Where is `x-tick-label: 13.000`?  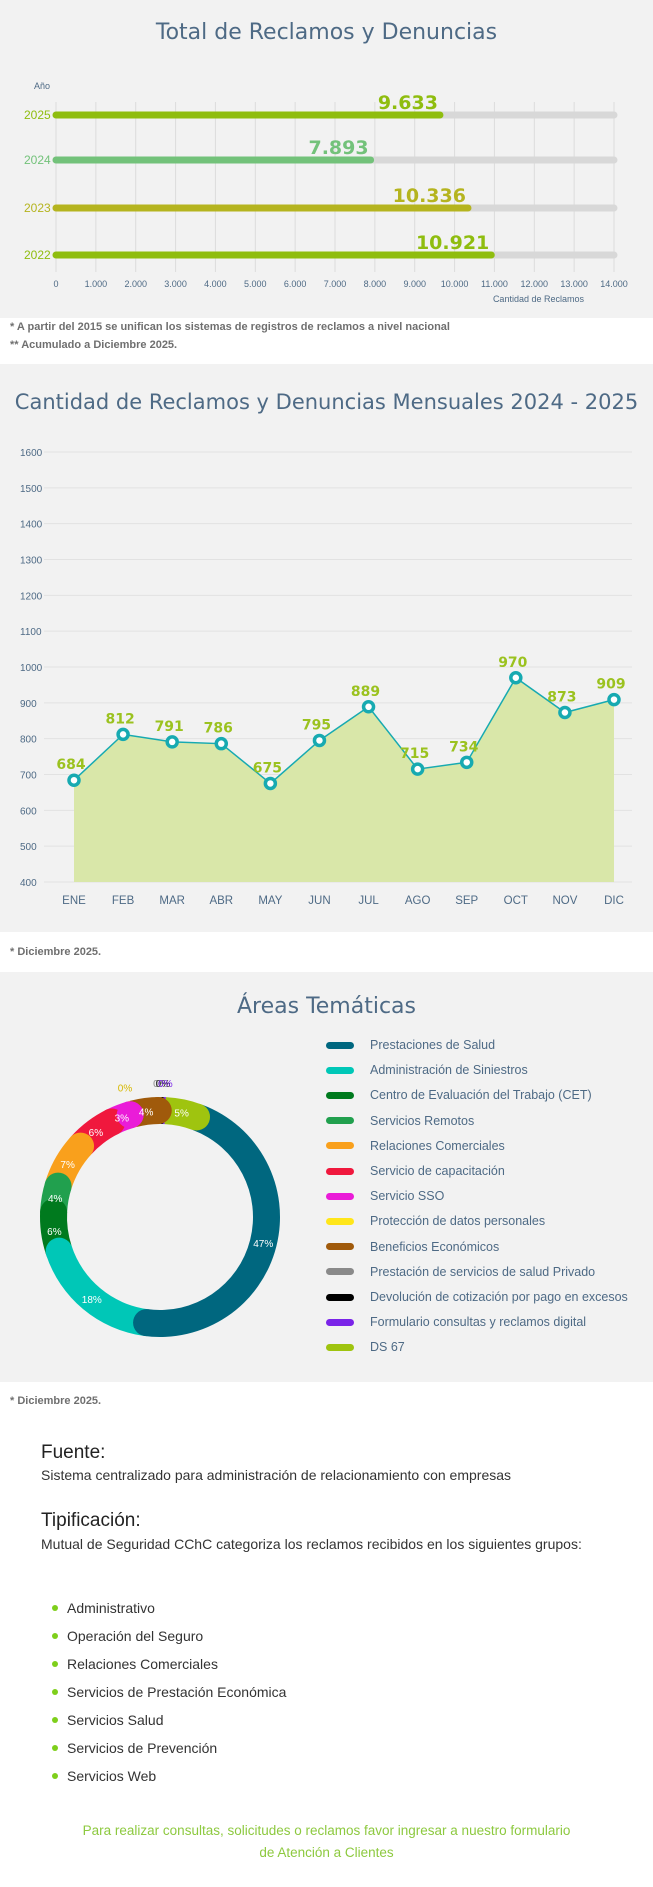
x-tick-label: 13.000 is located at coordinates (574, 284).